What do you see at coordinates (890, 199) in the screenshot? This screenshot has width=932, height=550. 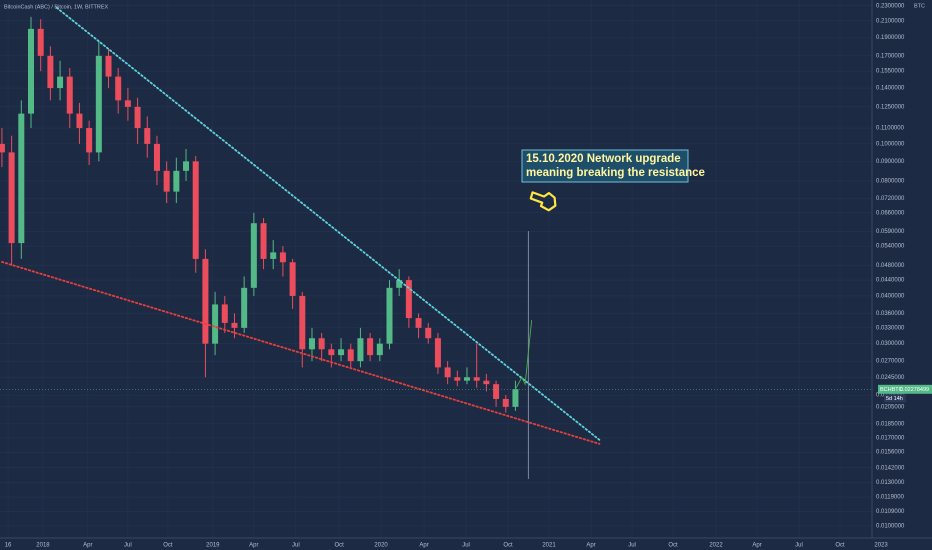 I see `y-tick-label: 0.0720000` at bounding box center [890, 199].